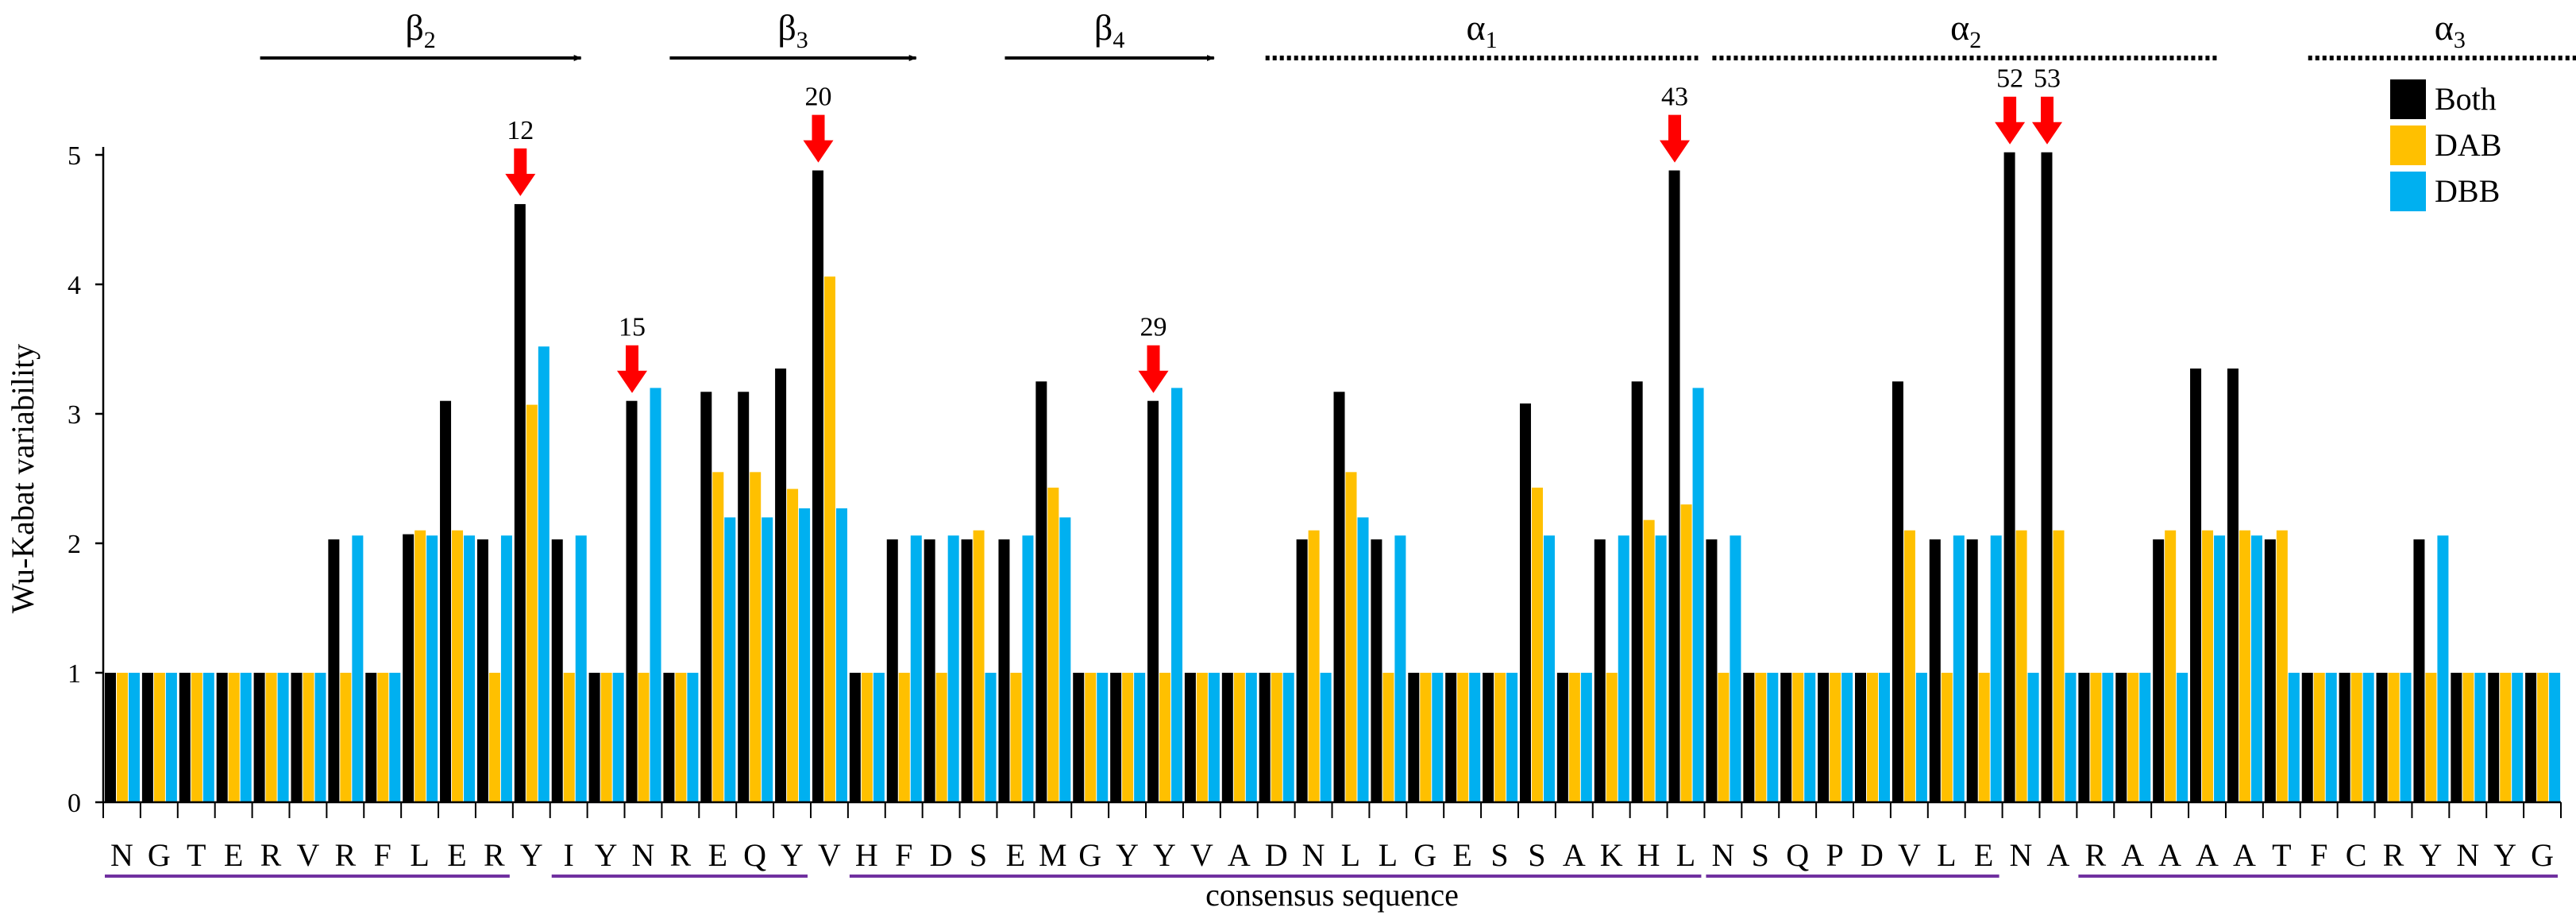 The image size is (2576, 919). What do you see at coordinates (1109, 30) in the screenshot?
I see `structure-label-β4: β4` at bounding box center [1109, 30].